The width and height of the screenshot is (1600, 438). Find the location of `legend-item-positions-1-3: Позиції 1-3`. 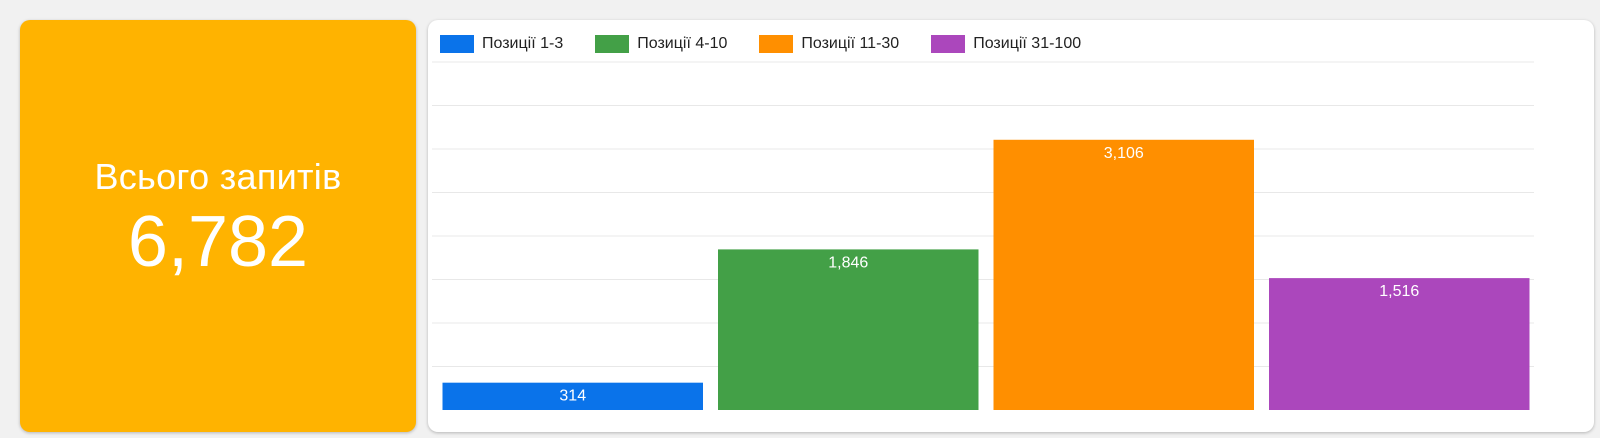

legend-item-positions-1-3: Позиції 1-3 is located at coordinates (501, 44).